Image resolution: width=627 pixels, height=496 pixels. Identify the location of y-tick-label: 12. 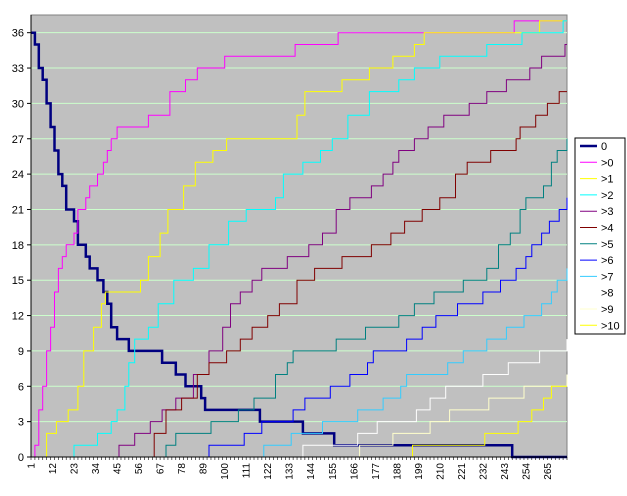
(18, 317).